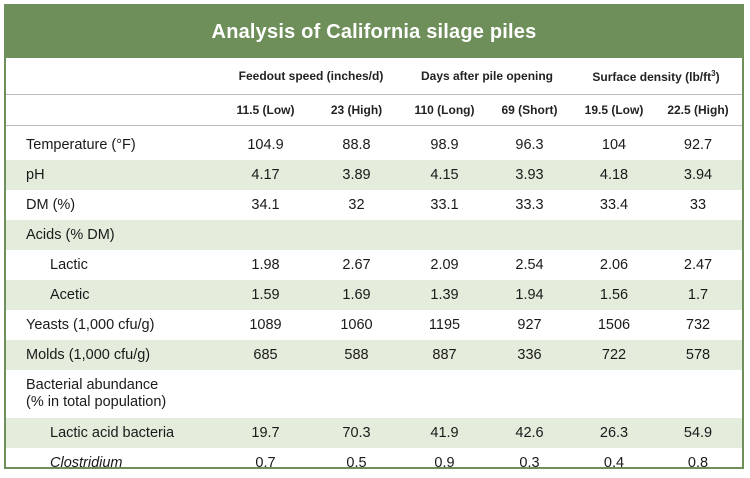 The image size is (750, 478). I want to click on table-cell: 2.67, so click(356, 265).